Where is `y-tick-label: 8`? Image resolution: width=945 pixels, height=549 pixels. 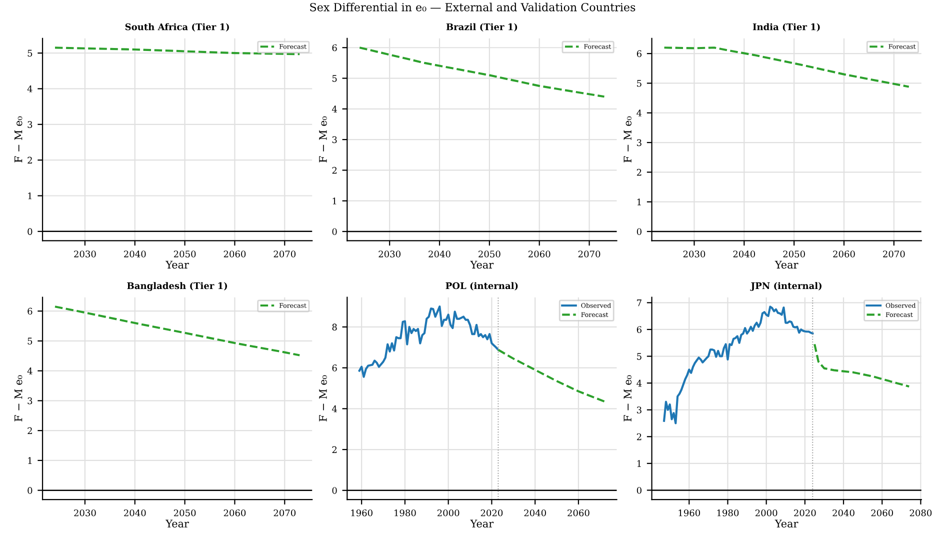
y-tick-label: 8 is located at coordinates (334, 327).